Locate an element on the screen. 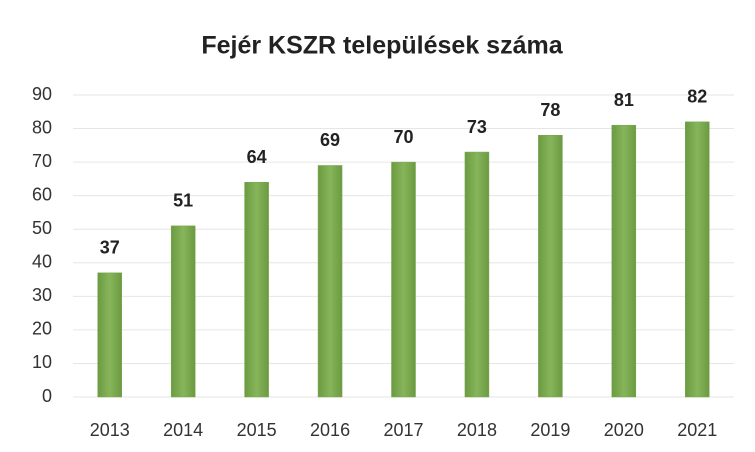 The image size is (755, 452). chart-title: Fejér KSZR települések száma is located at coordinates (382, 46).